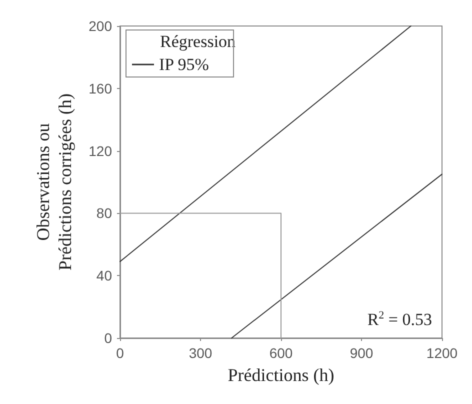 The height and width of the screenshot is (404, 472). I want to click on x-tick-label: 300, so click(200, 353).